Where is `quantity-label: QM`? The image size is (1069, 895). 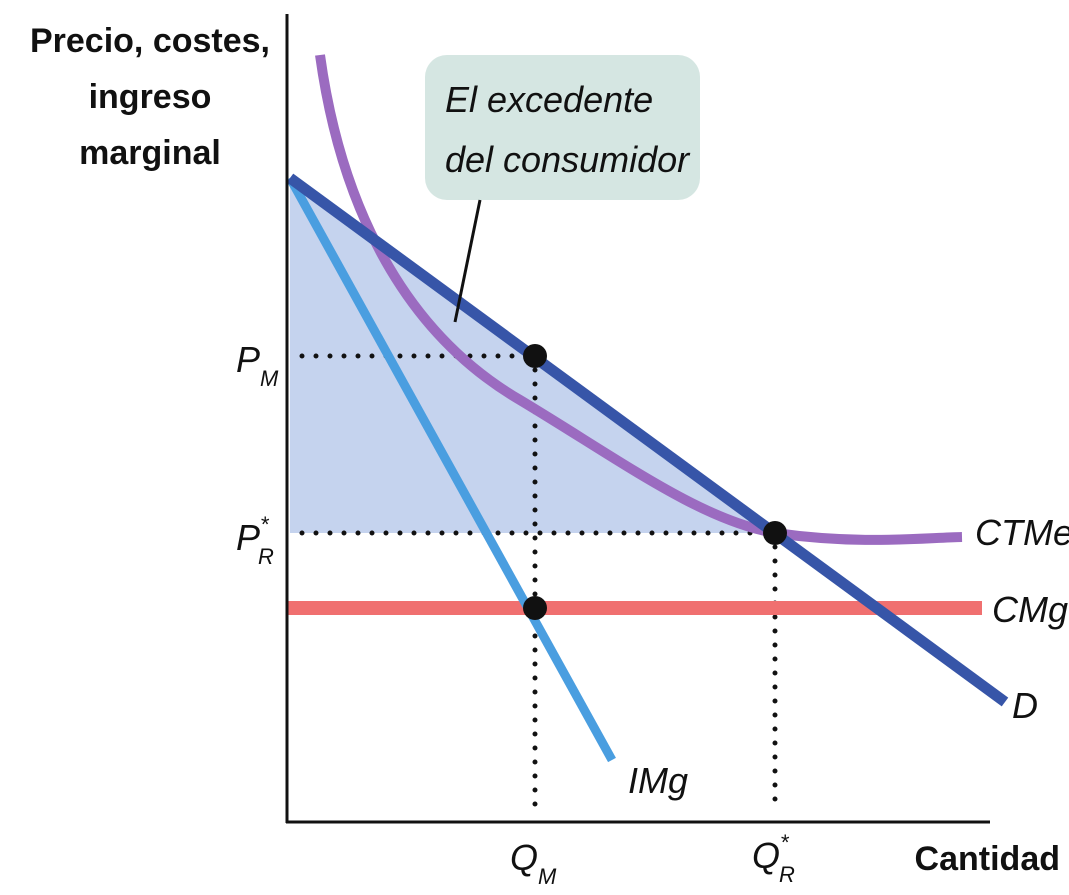
quantity-label: QM is located at coordinates (533, 863).